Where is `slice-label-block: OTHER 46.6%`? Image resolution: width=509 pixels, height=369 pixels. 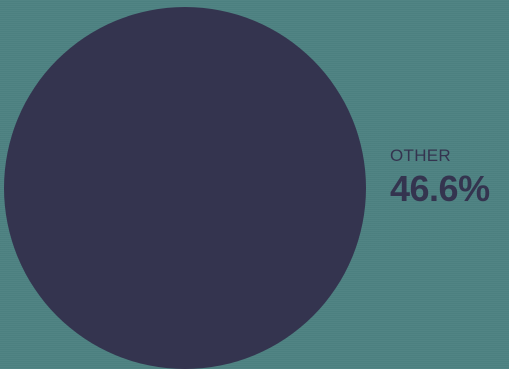 slice-label-block: OTHER 46.6% is located at coordinates (440, 178).